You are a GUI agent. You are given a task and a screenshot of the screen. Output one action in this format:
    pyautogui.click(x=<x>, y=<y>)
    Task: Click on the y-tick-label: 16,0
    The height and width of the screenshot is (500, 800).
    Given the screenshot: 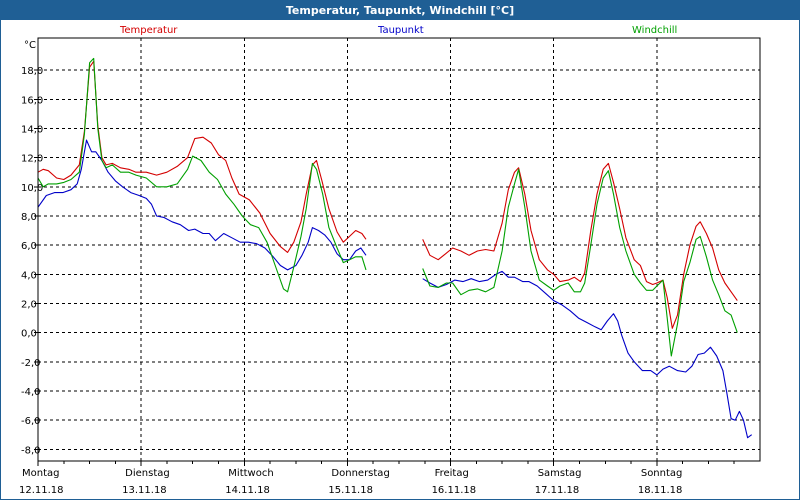 What is the action you would take?
    pyautogui.click(x=32, y=100)
    